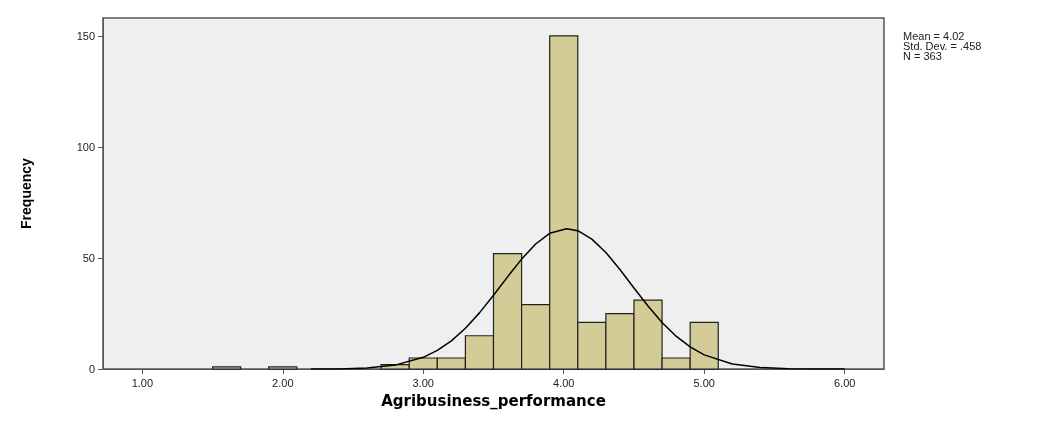  Describe the element at coordinates (283, 382) in the screenshot. I see `x-tick-label: 2.00` at that location.